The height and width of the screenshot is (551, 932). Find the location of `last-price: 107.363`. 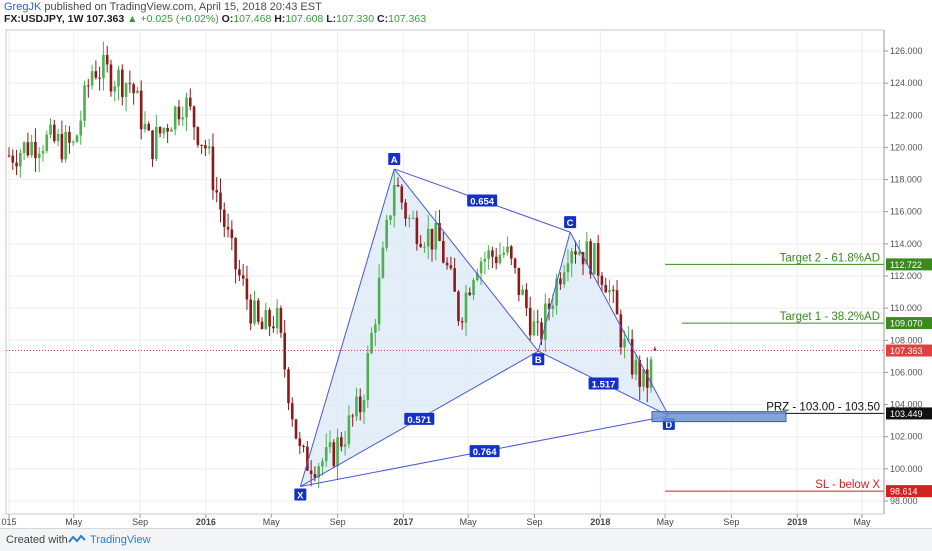

last-price: 107.363 is located at coordinates (105, 19).